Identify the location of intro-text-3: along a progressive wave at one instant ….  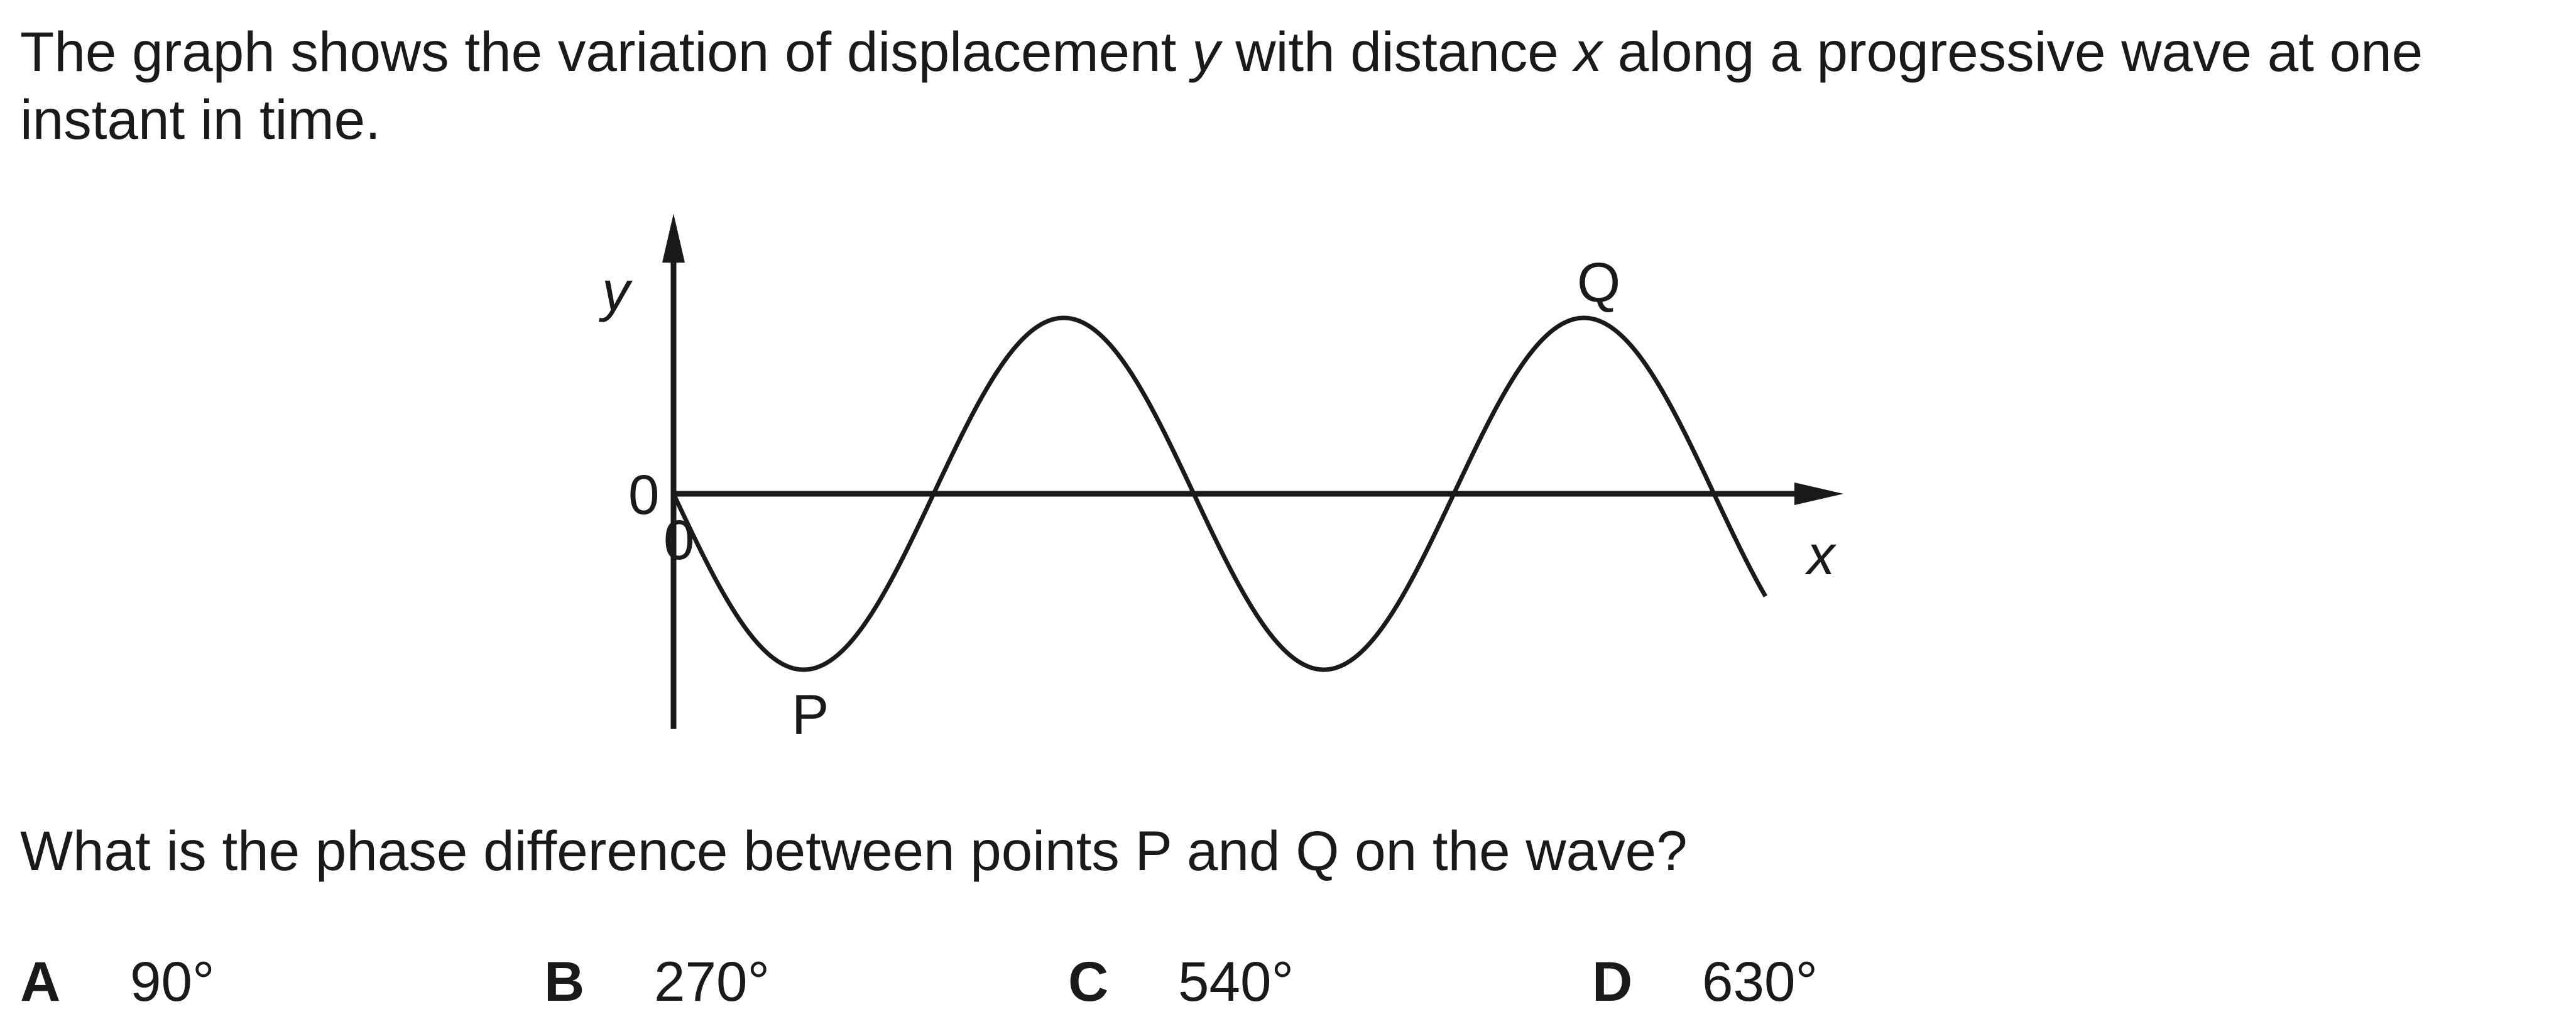
(1221, 85).